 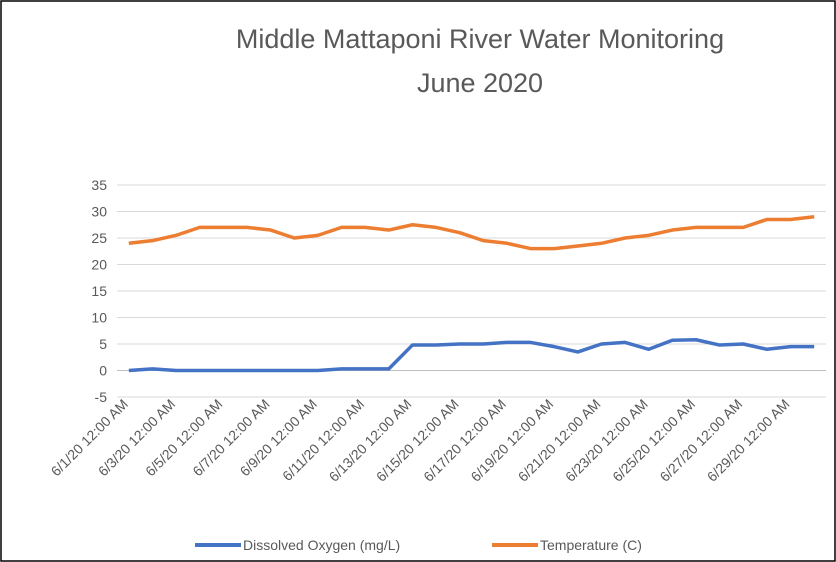 What do you see at coordinates (480, 83) in the screenshot?
I see `chart-subtitle: June 2020` at bounding box center [480, 83].